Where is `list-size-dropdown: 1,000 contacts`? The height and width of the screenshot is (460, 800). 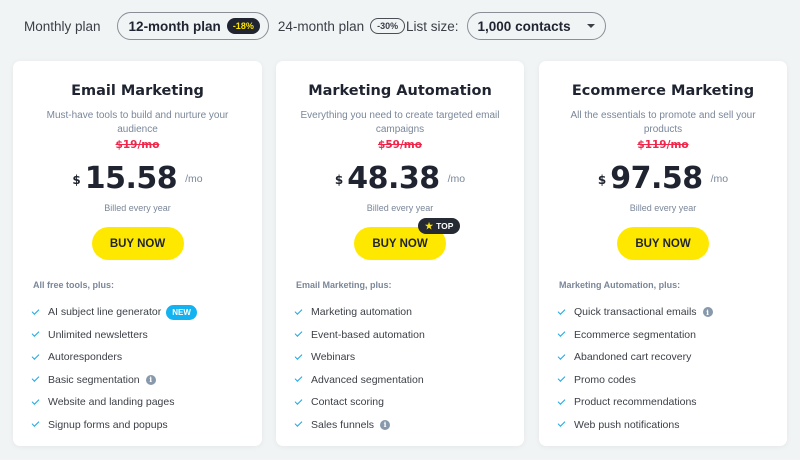 list-size-dropdown: 1,000 contacts is located at coordinates (536, 26).